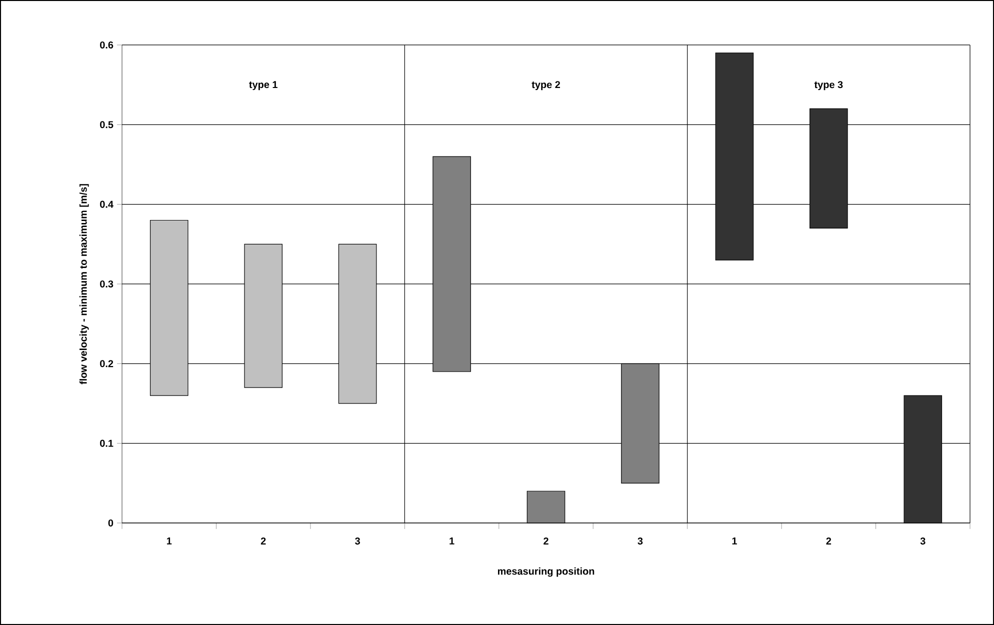 Image resolution: width=994 pixels, height=625 pixels. What do you see at coordinates (546, 85) in the screenshot?
I see `annotation: type 2` at bounding box center [546, 85].